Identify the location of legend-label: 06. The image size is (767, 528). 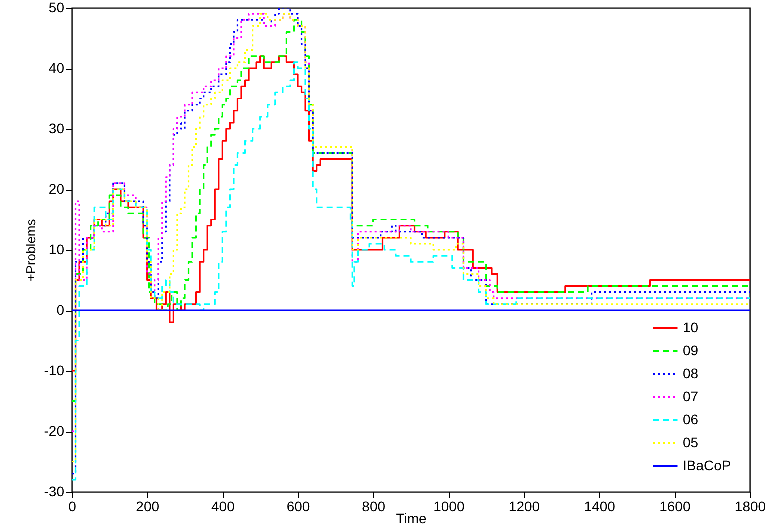
(691, 420).